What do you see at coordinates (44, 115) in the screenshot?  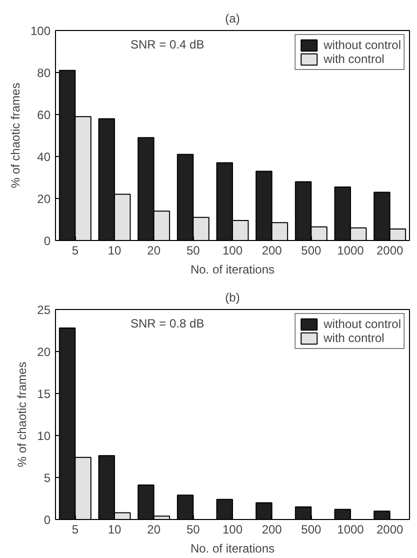 I see `y-tick-label: 60` at bounding box center [44, 115].